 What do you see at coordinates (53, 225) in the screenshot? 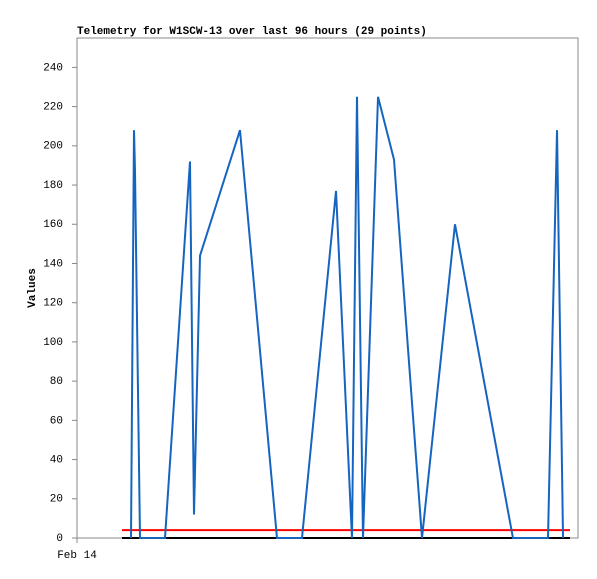
I see `y-tick-label: 160` at bounding box center [53, 225].